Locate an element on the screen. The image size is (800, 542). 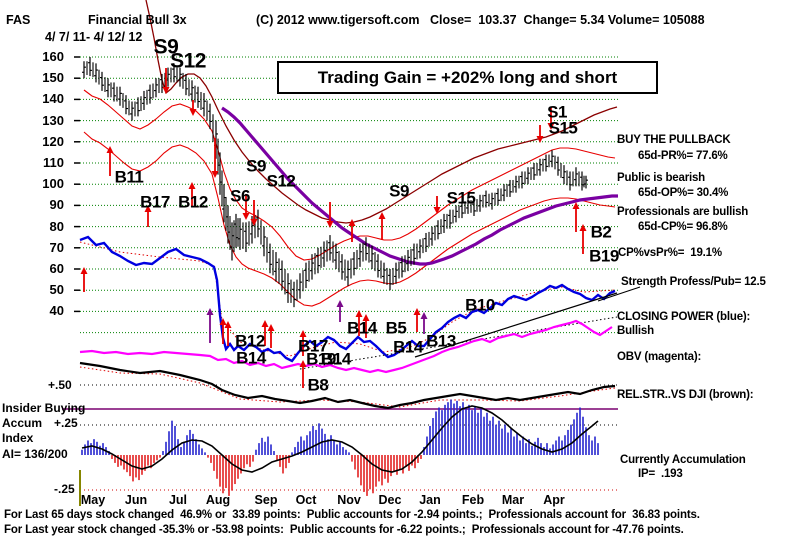
month-label: Sep is located at coordinates (266, 500).